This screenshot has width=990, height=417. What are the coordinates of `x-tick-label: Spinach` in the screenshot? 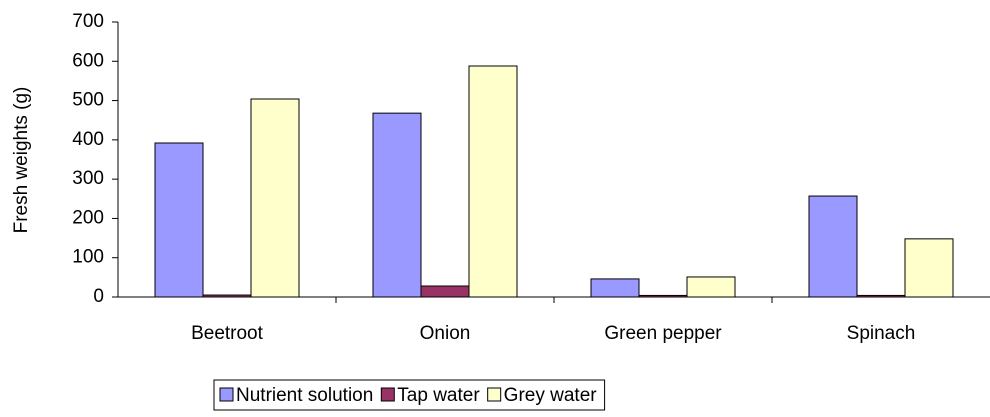 It's located at (881, 333).